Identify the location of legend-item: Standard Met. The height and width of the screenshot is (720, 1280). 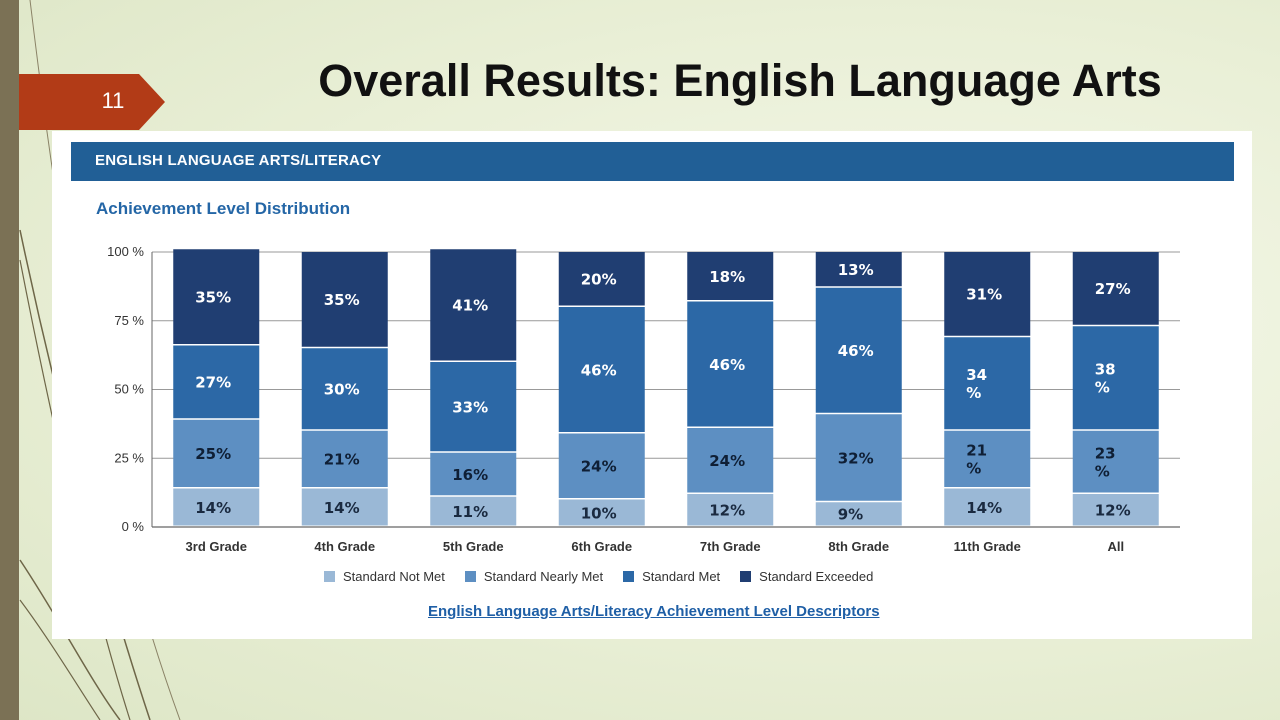
(671, 576).